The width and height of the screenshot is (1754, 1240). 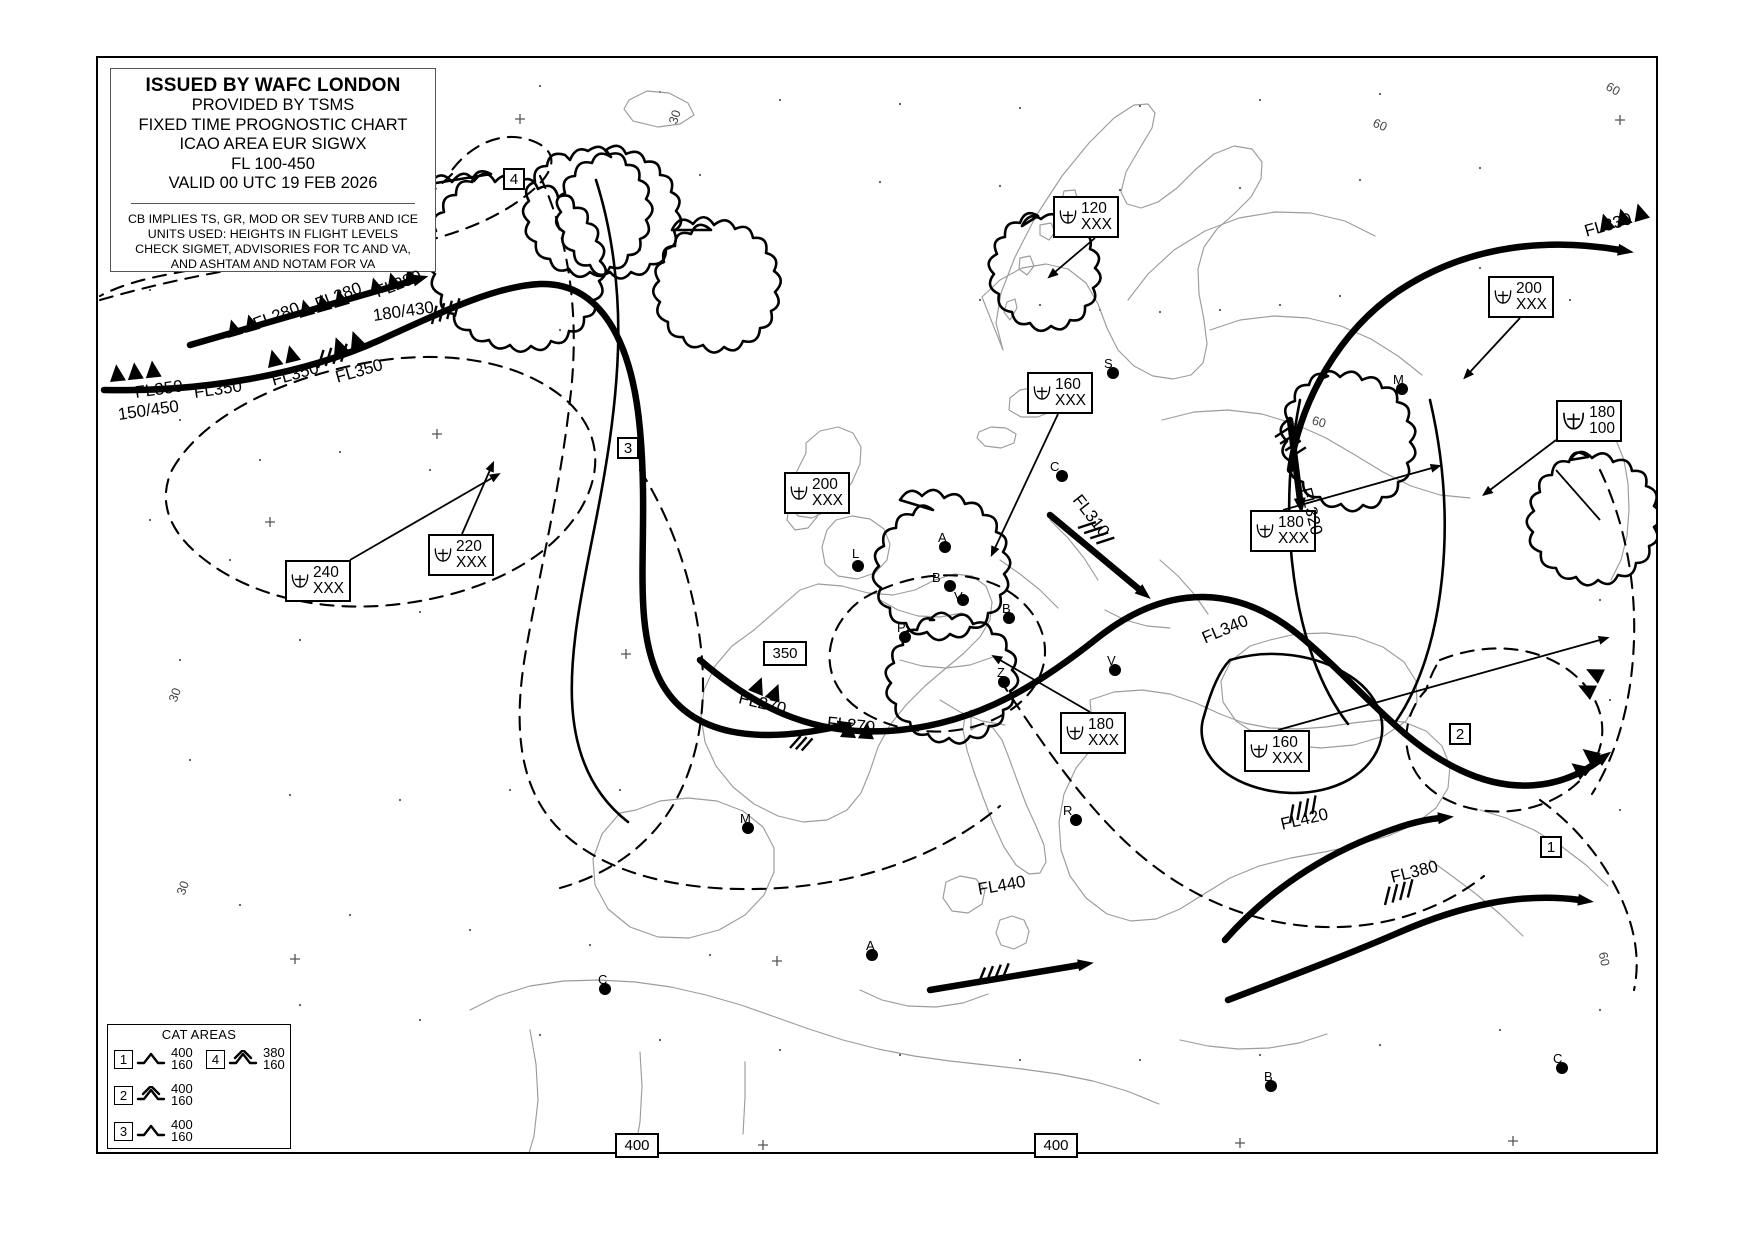 I want to click on title-line-3: FIXED TIME PROGNOSTIC CHART, so click(x=273, y=124).